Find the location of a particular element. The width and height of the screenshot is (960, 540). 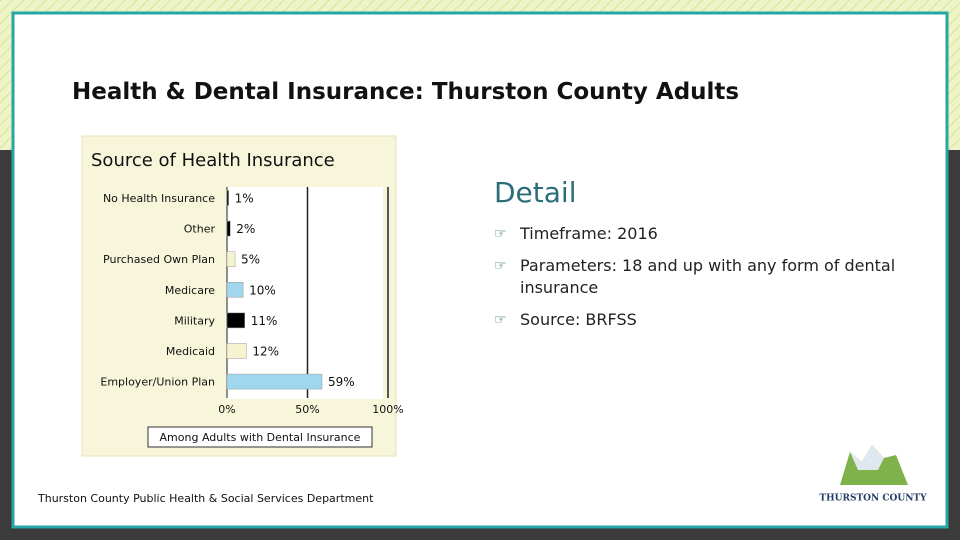

logo-text: THURSTON COUNTY is located at coordinates (873, 499).